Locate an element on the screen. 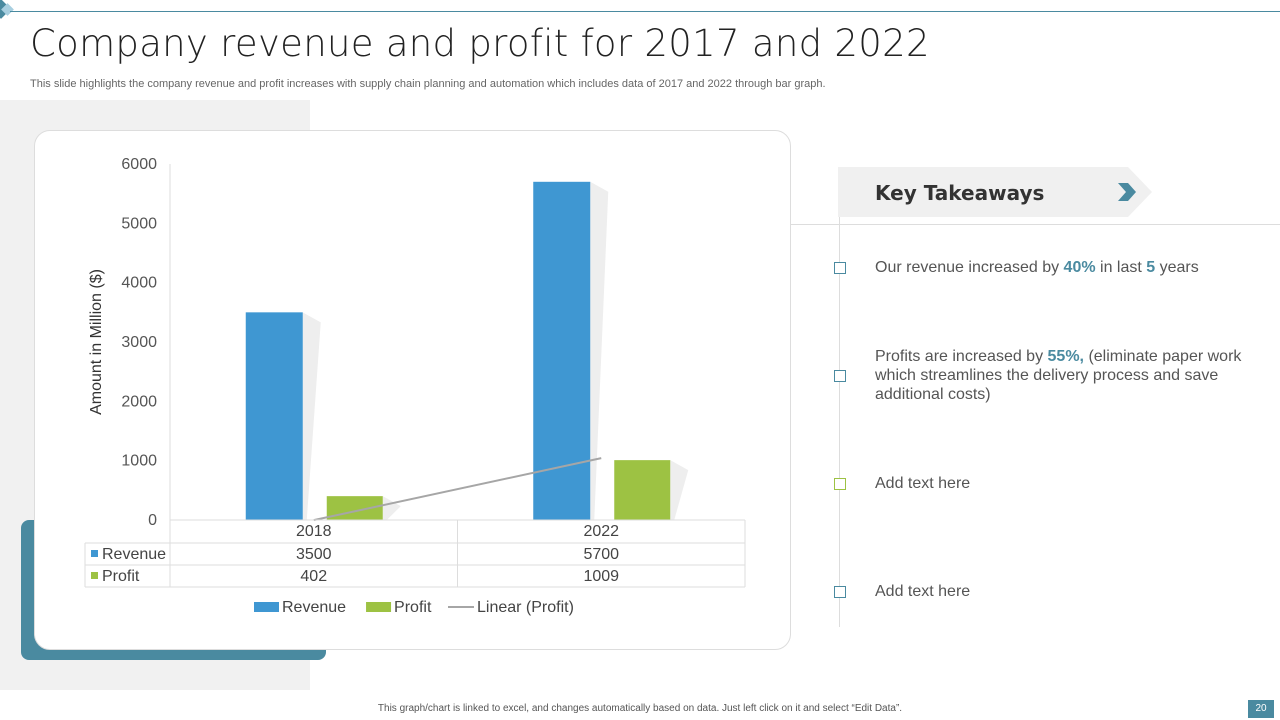 This screenshot has width=1280, height=720. timeline-line is located at coordinates (839, 422).